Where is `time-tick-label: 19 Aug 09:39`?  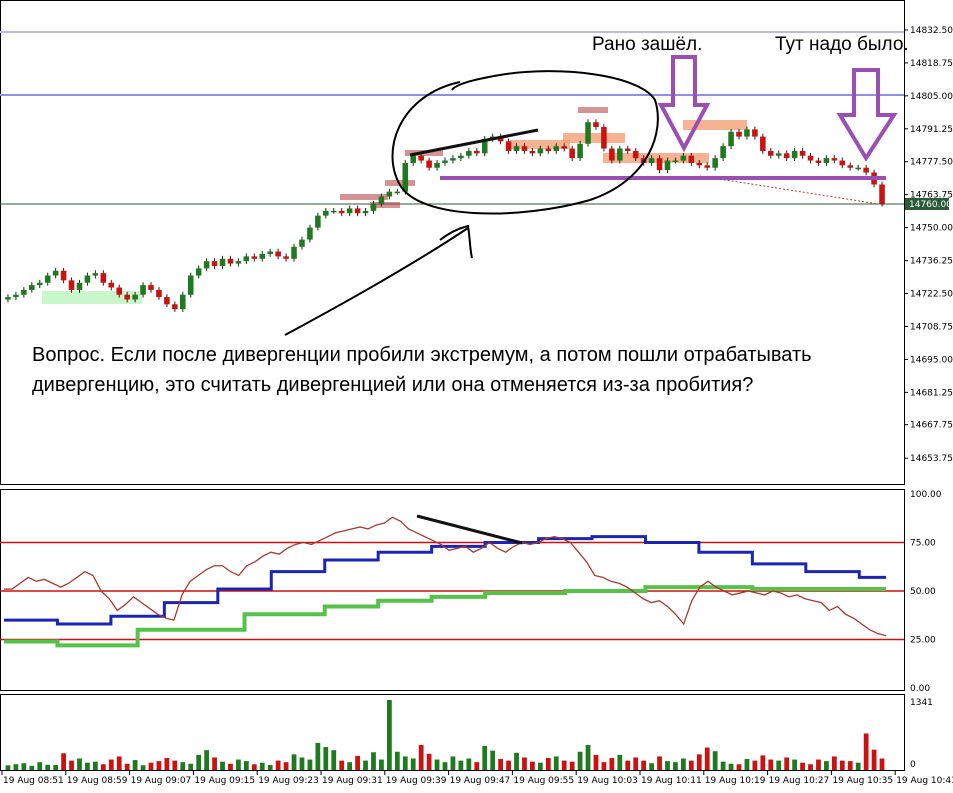
time-tick-label: 19 Aug 09:39 is located at coordinates (416, 781).